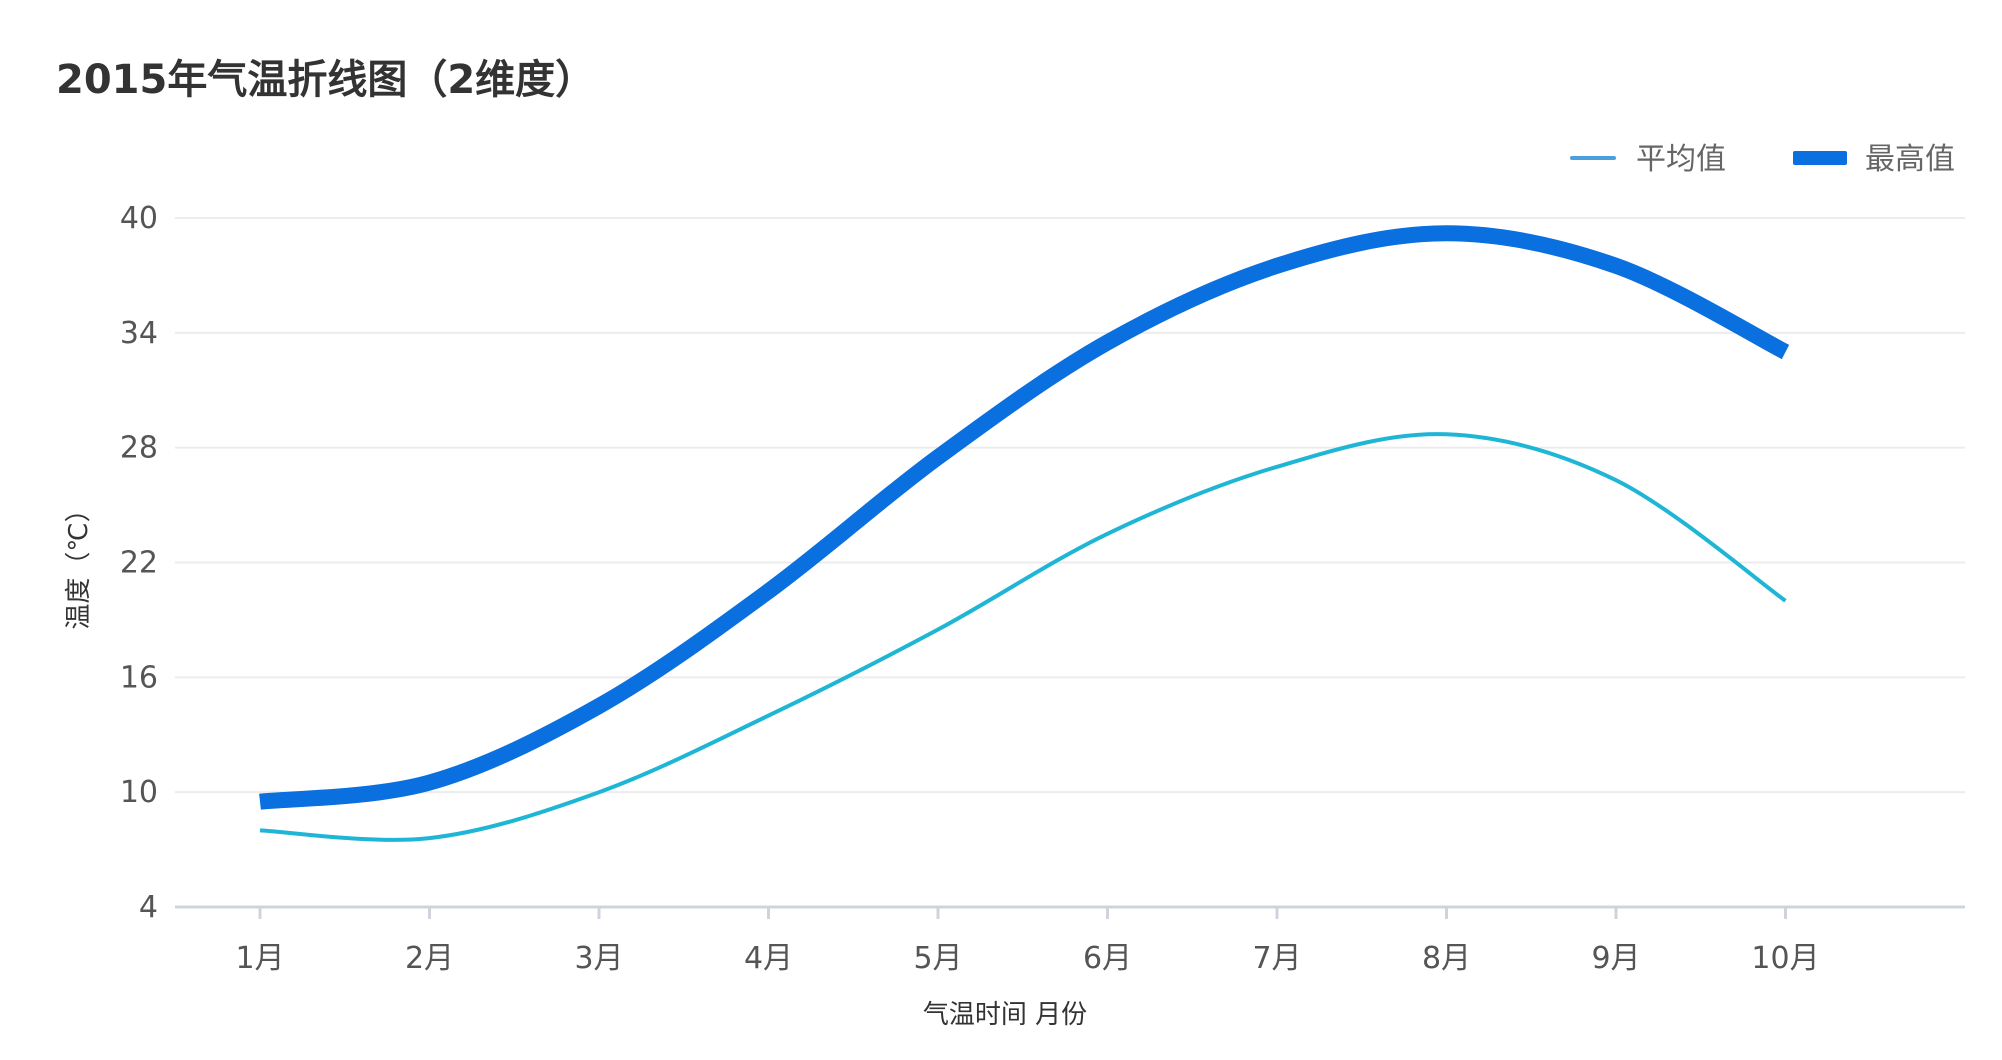 The width and height of the screenshot is (2002, 1060). Describe the element at coordinates (1615, 958) in the screenshot. I see `x-tick-label: 9月` at that location.